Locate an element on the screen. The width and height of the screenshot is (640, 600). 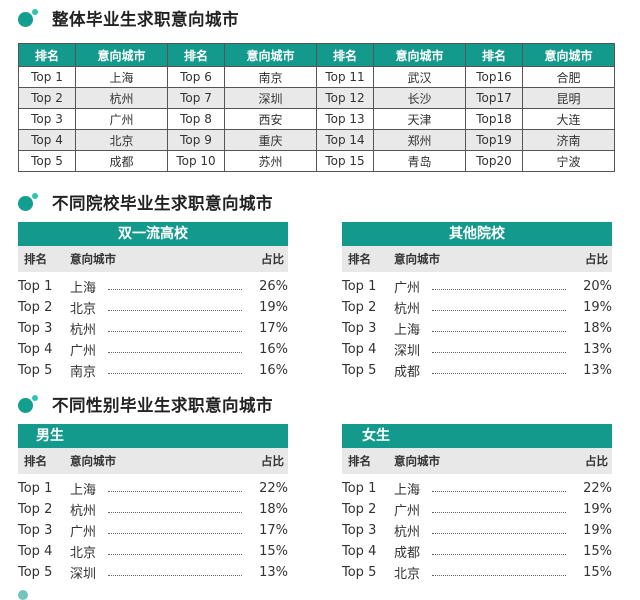
list-item: Top 5 北京 15% is located at coordinates (477, 572).